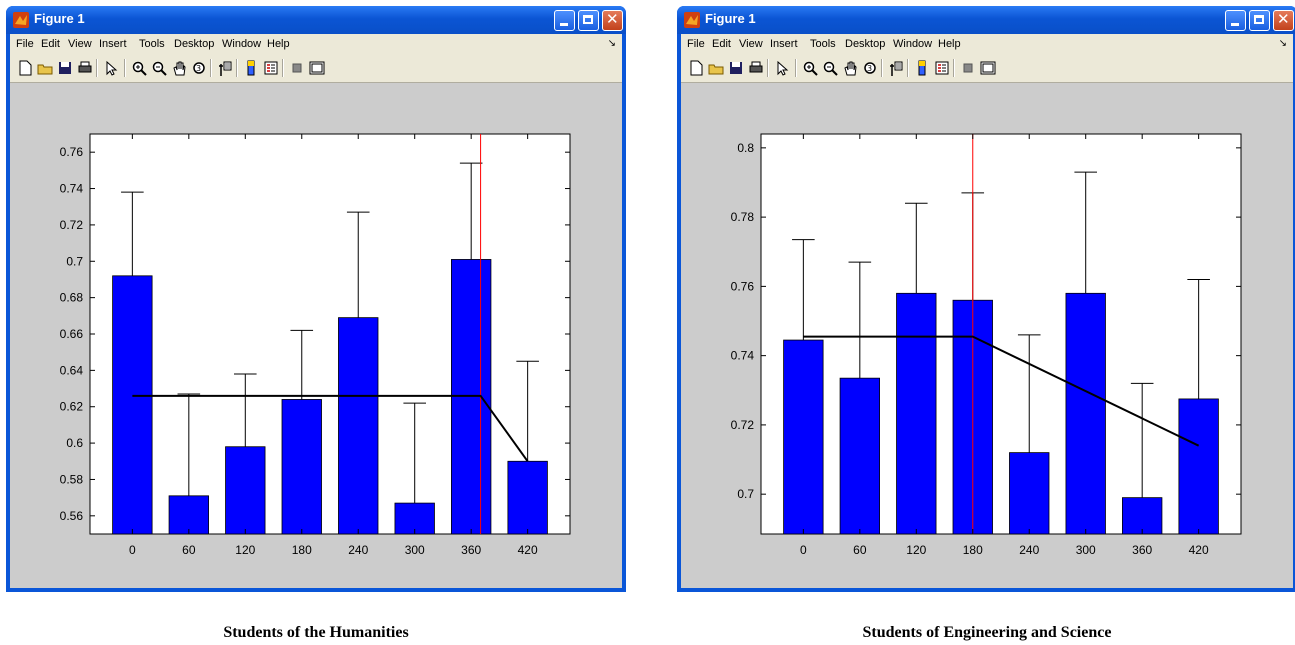 Image resolution: width=1295 pixels, height=645 pixels. What do you see at coordinates (743, 217) in the screenshot?
I see `y-tick-label: 0.78` at bounding box center [743, 217].